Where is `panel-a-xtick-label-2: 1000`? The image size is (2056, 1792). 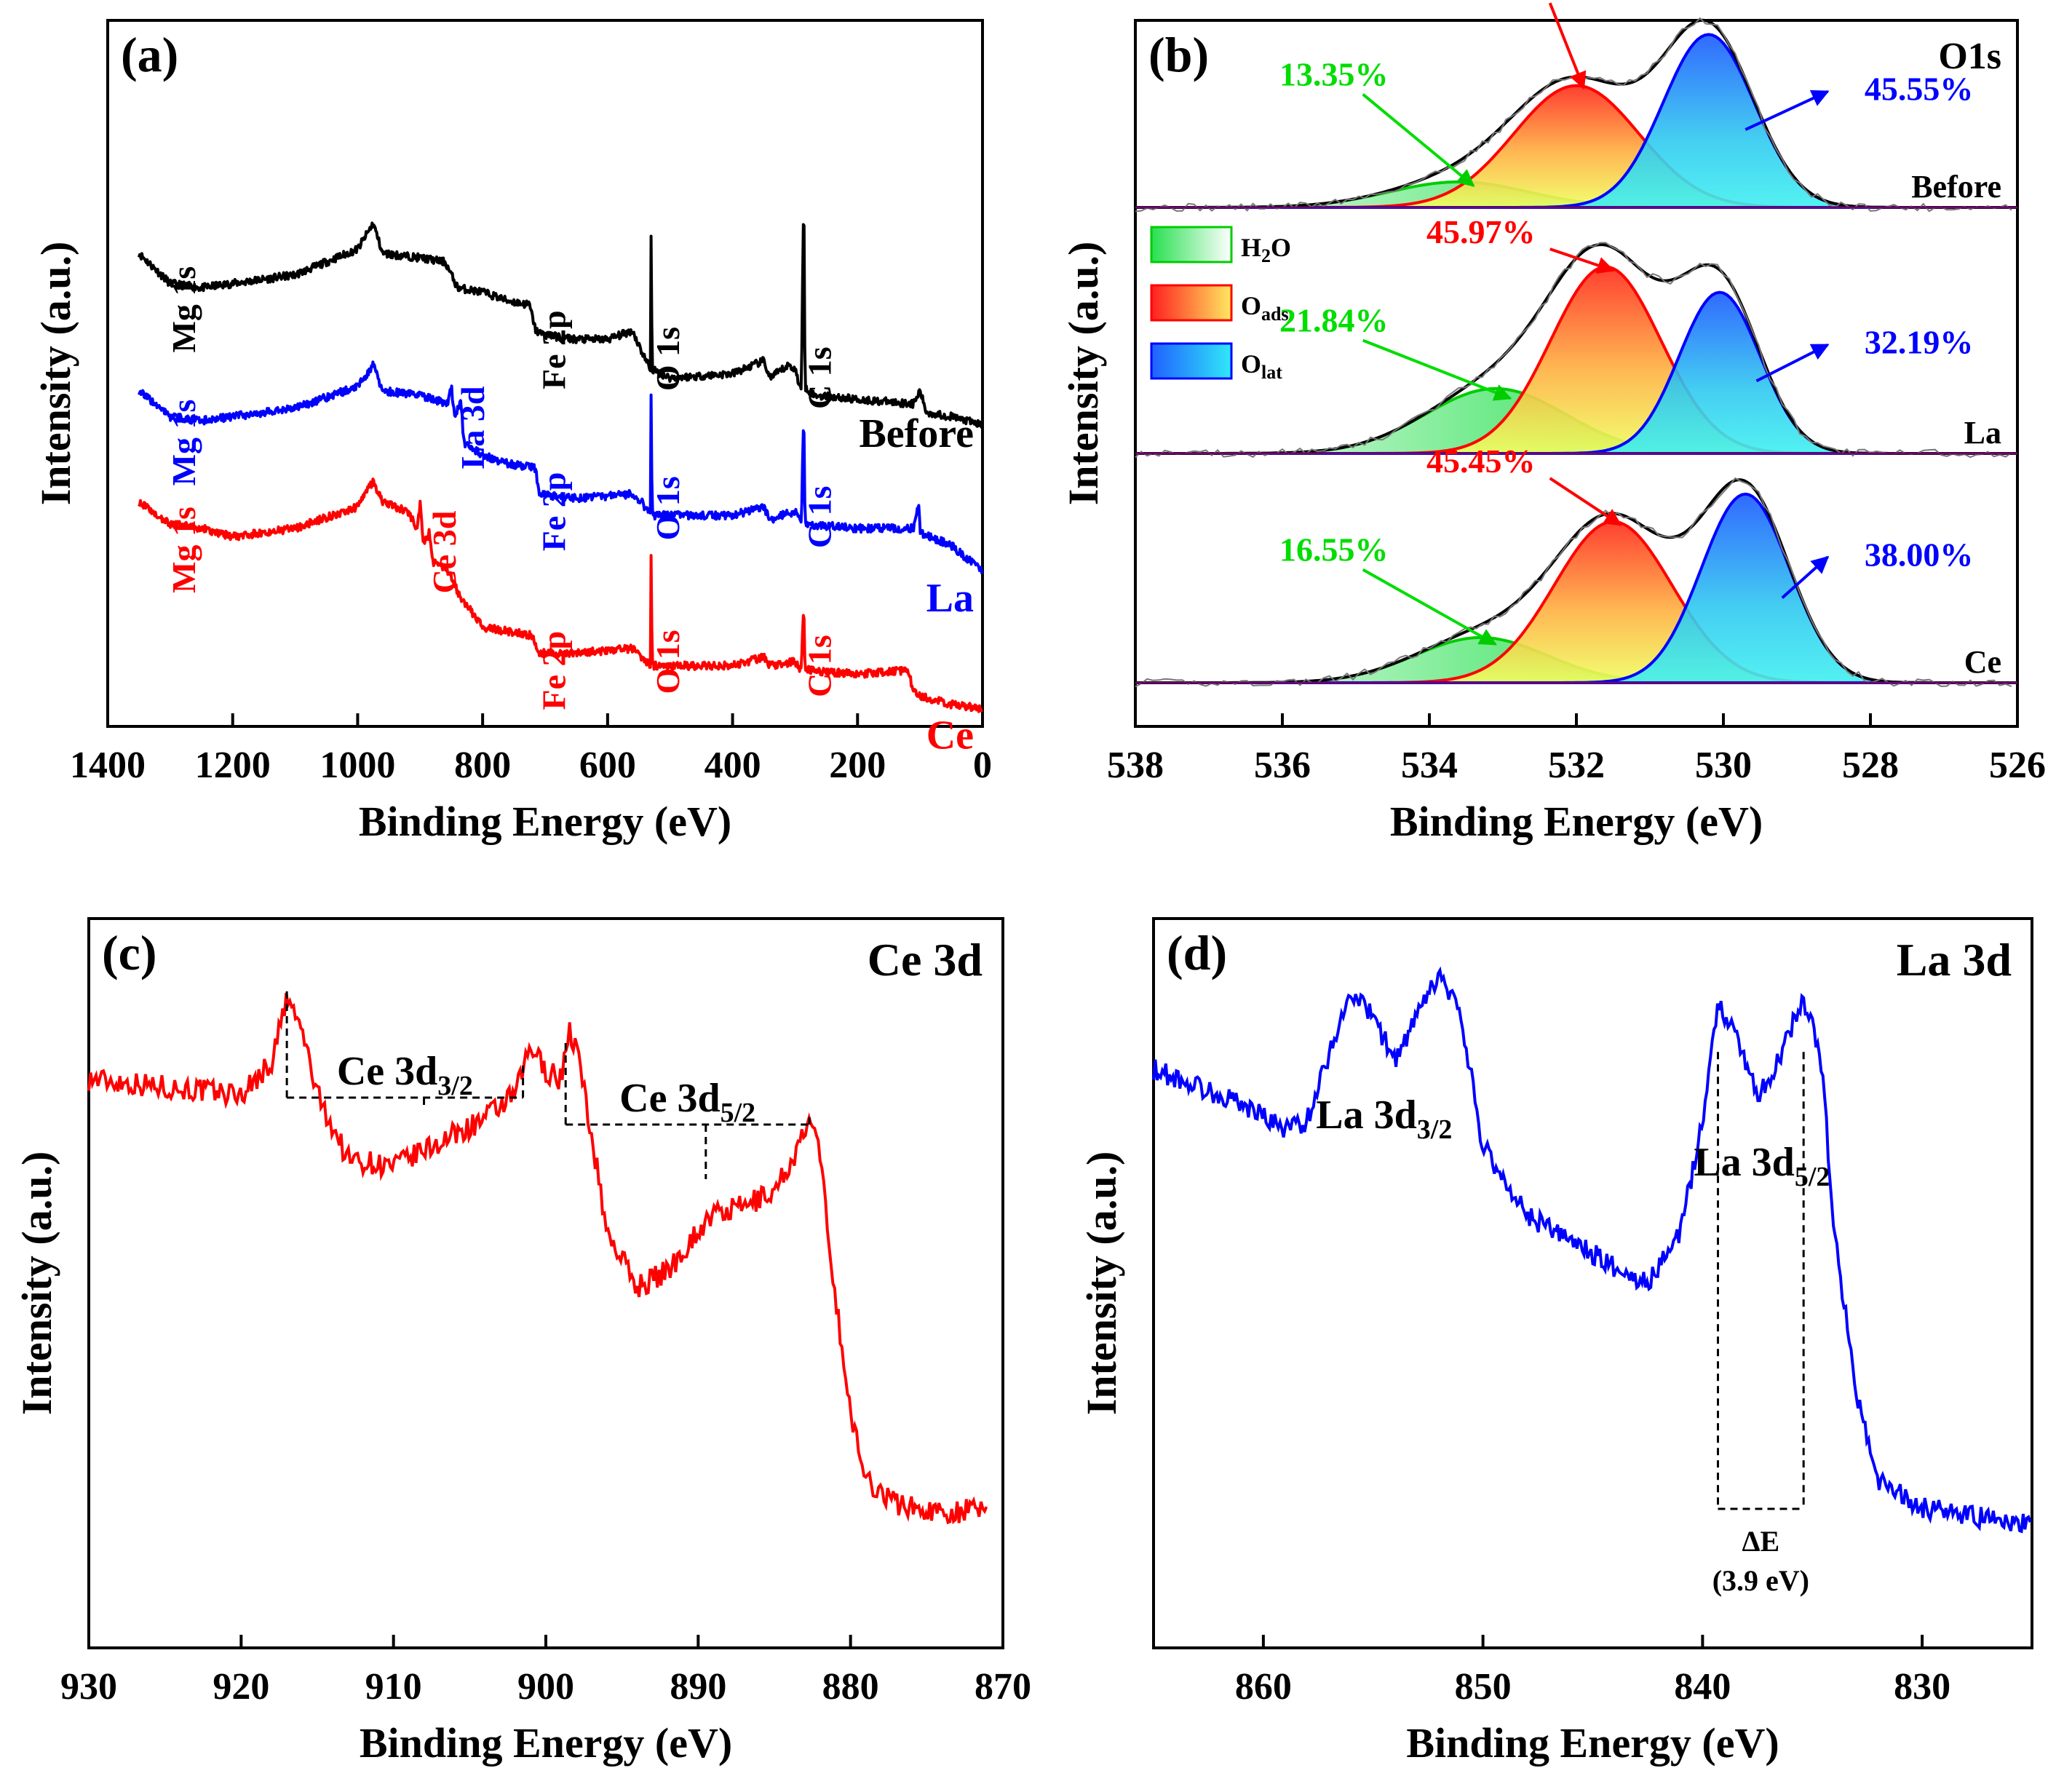 panel-a-xtick-label-2: 1000 is located at coordinates (357, 766).